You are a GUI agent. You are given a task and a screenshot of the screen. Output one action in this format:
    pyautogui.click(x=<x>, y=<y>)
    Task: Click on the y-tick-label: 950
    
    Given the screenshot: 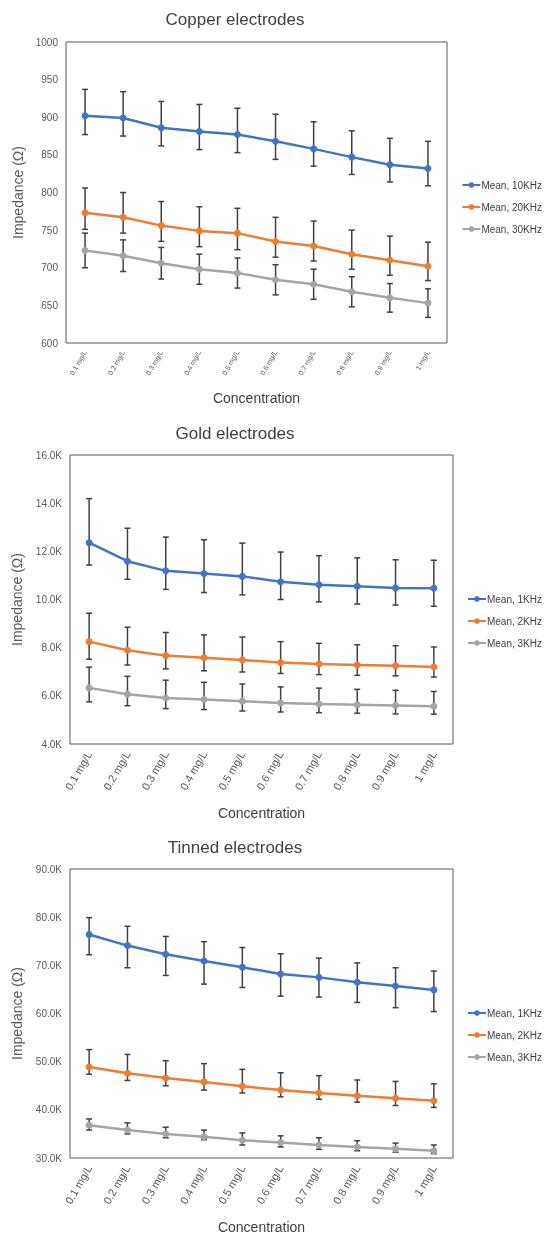 What is the action you would take?
    pyautogui.click(x=50, y=80)
    